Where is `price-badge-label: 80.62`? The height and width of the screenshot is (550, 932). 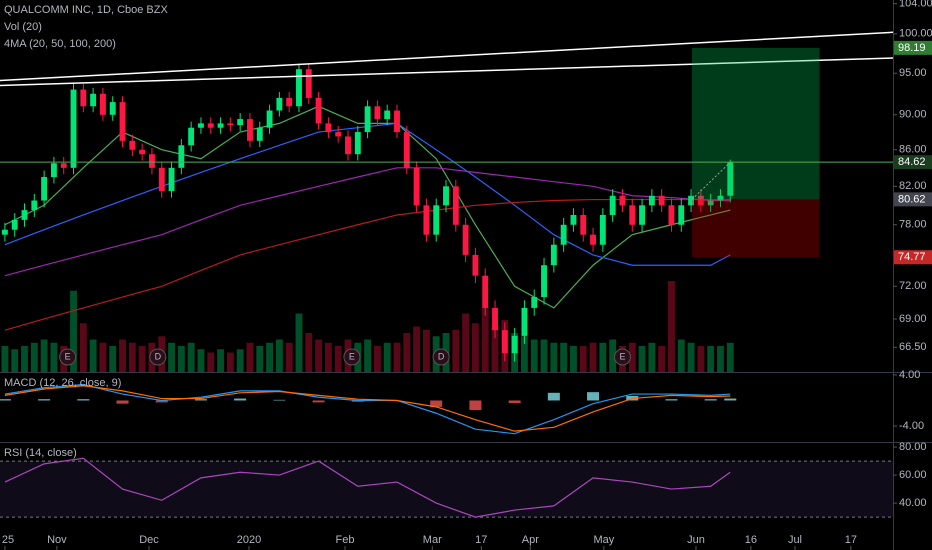
price-badge-label: 80.62 is located at coordinates (912, 199).